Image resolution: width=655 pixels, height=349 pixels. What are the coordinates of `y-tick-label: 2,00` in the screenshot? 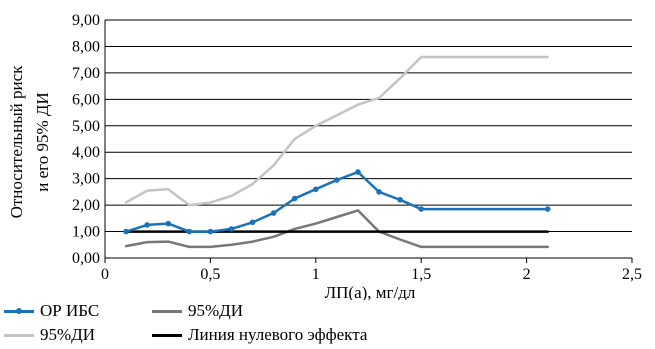 It's located at (86, 205).